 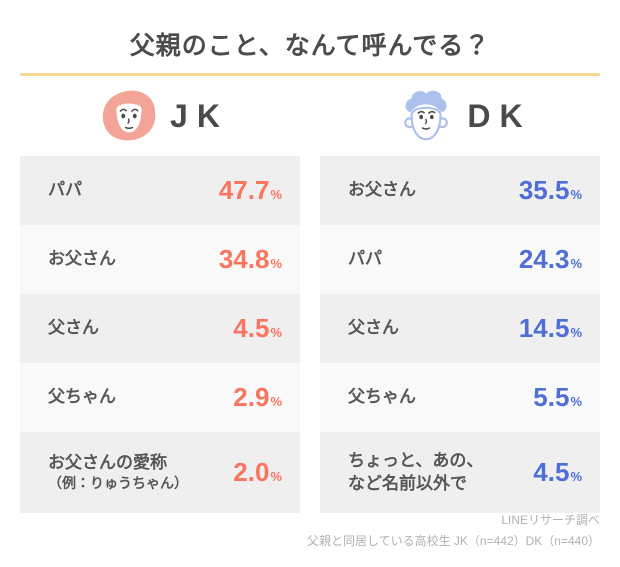 I want to click on title-underline, so click(x=310, y=74).